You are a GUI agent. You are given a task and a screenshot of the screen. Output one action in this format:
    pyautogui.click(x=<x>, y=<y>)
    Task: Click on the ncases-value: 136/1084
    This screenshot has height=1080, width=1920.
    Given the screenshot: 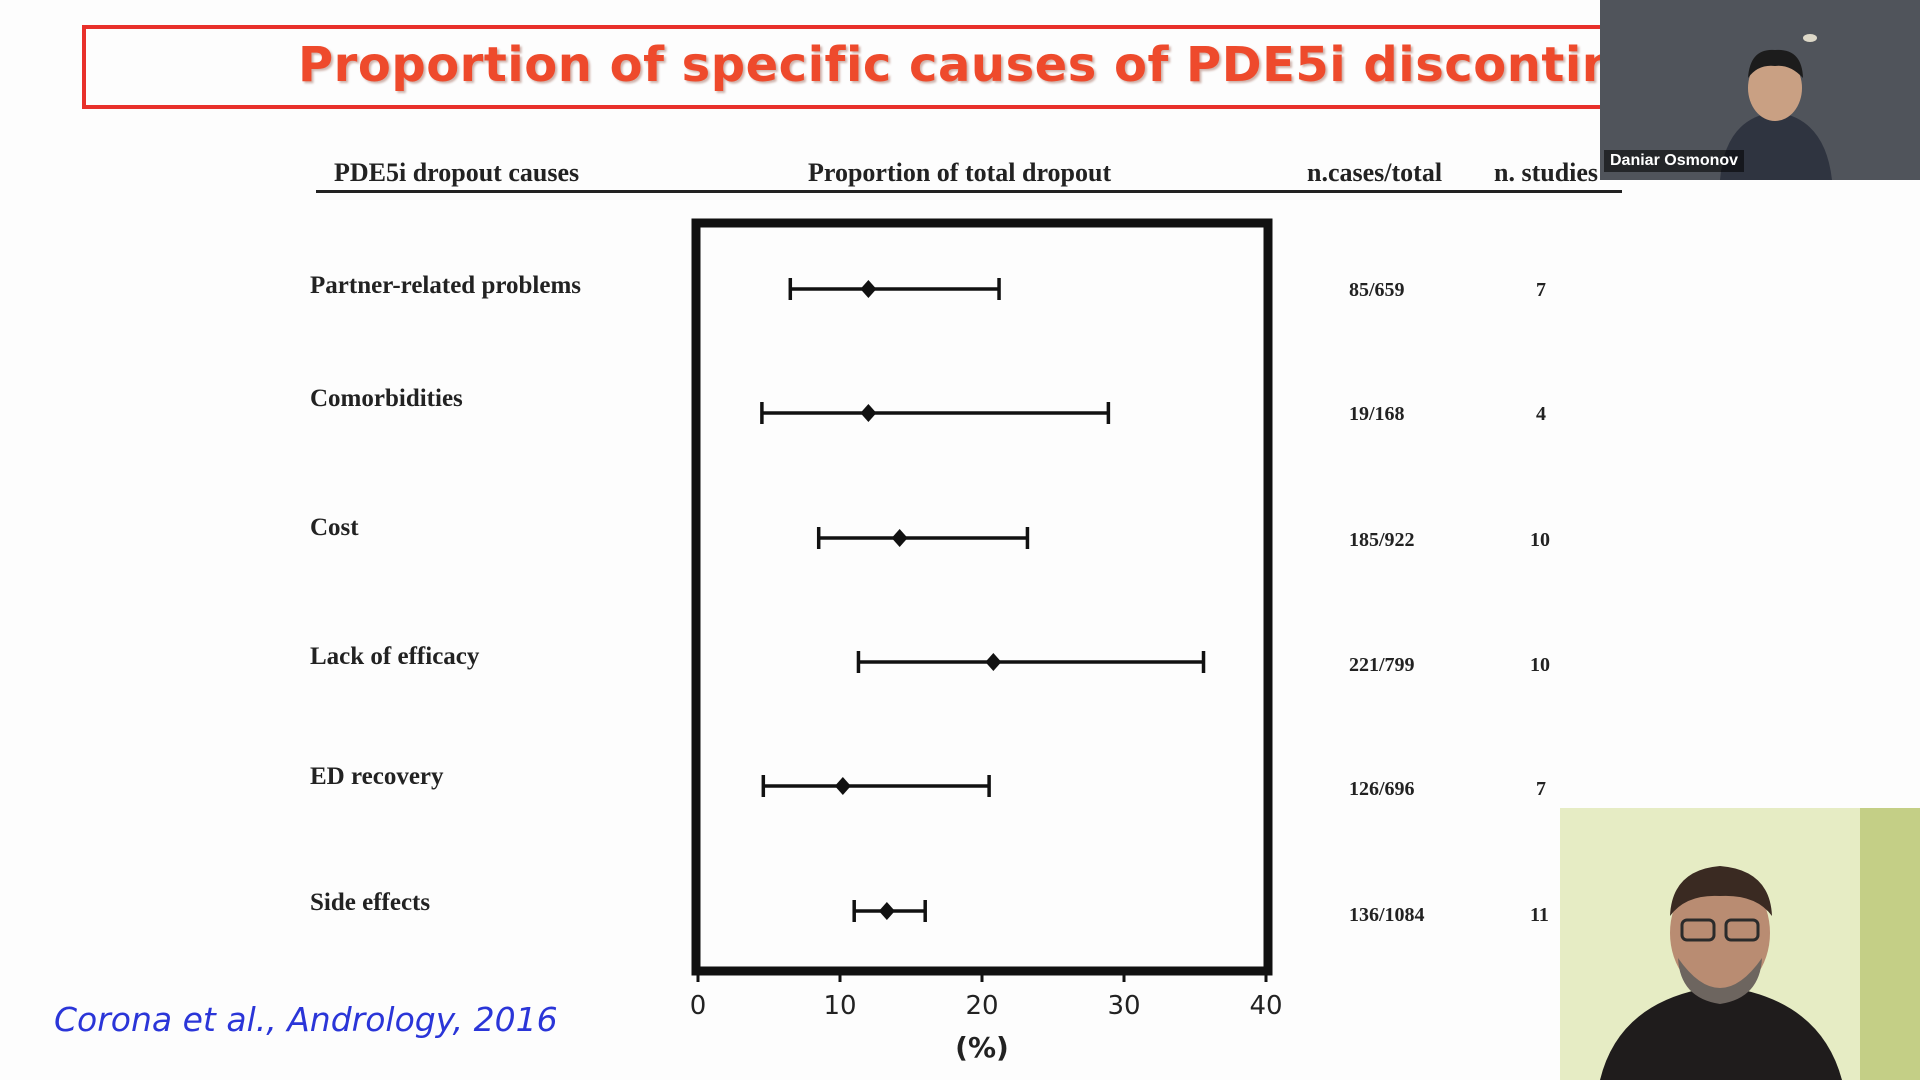 What is the action you would take?
    pyautogui.click(x=1387, y=915)
    